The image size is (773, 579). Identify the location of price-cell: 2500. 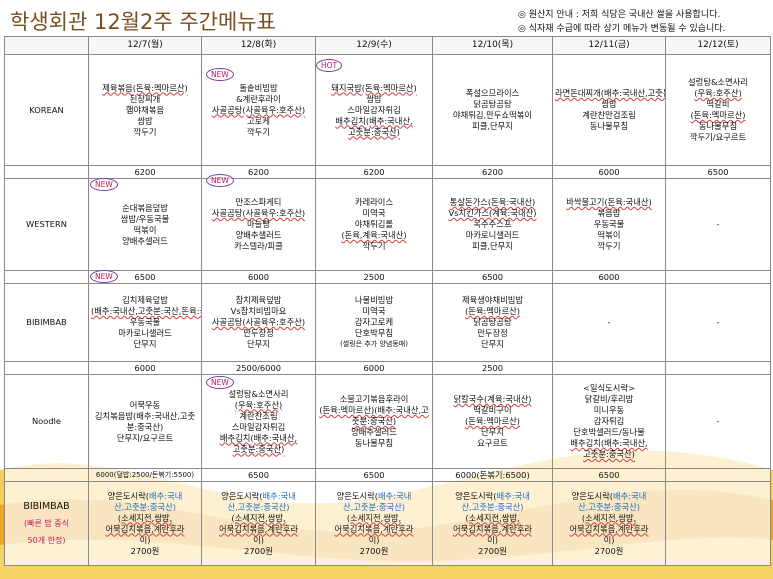
(374, 277).